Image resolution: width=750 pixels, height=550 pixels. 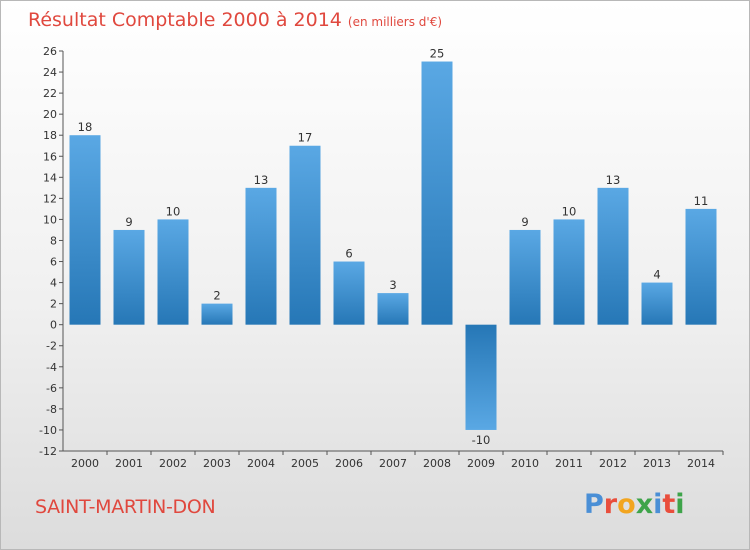 I want to click on x-tick-label: 2011, so click(x=569, y=463).